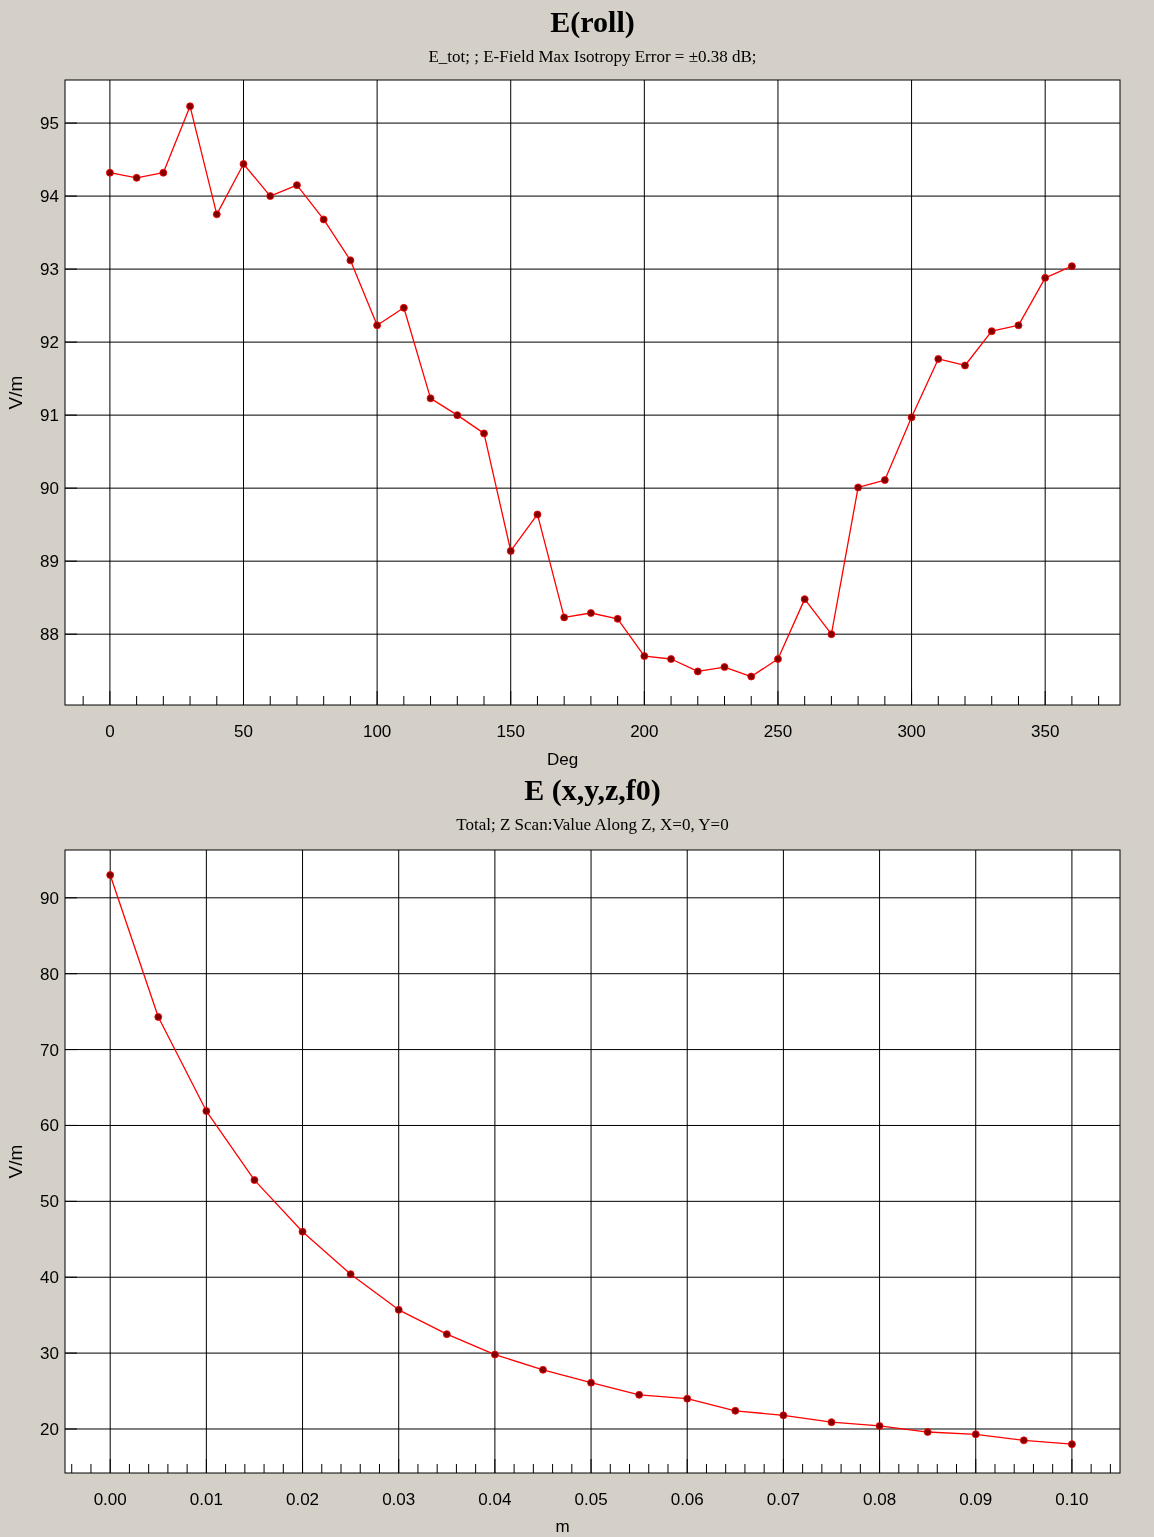 This screenshot has height=1537, width=1154. I want to click on x-tick-label: 300, so click(911, 731).